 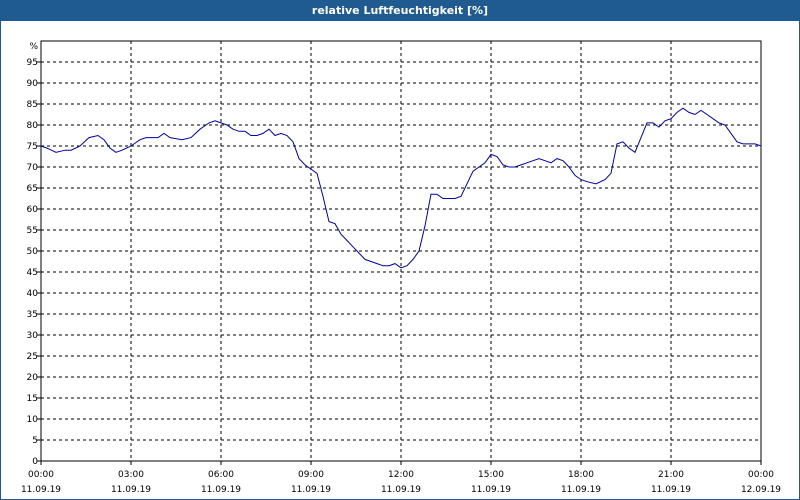 I want to click on y-tick-label: 55, so click(x=32, y=231).